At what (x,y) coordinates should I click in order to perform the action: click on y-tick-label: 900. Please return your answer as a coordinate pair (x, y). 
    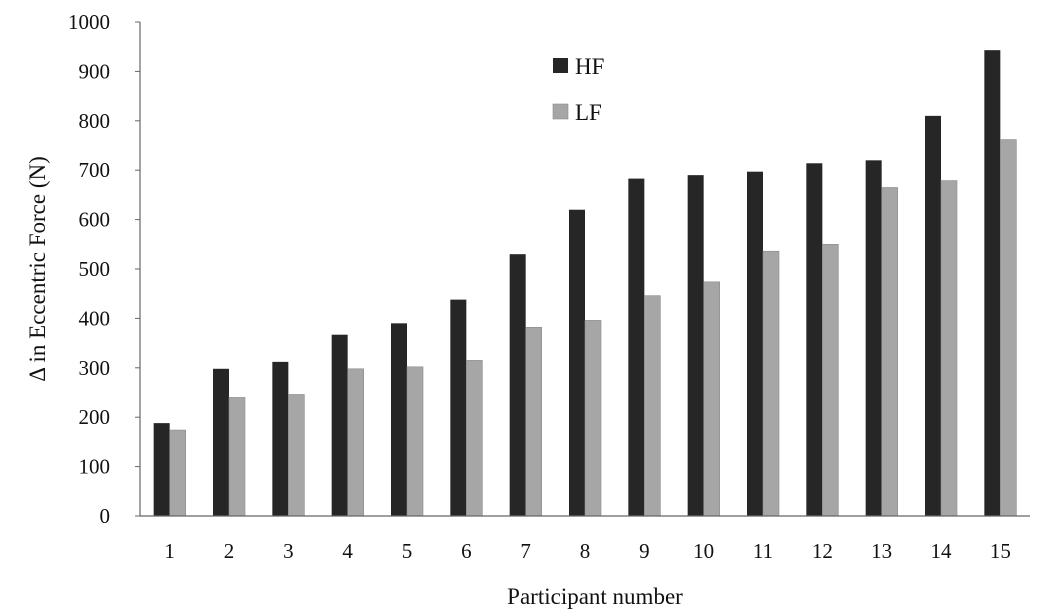
    Looking at the image, I should click on (95, 71).